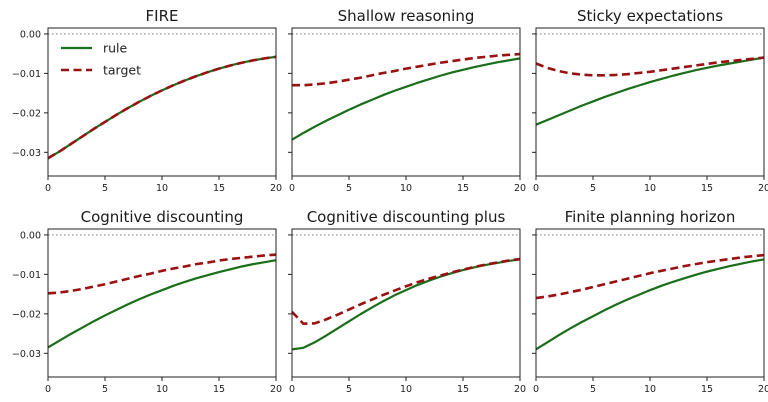 The width and height of the screenshot is (768, 402). What do you see at coordinates (101, 59) in the screenshot?
I see `legend: rule target` at bounding box center [101, 59].